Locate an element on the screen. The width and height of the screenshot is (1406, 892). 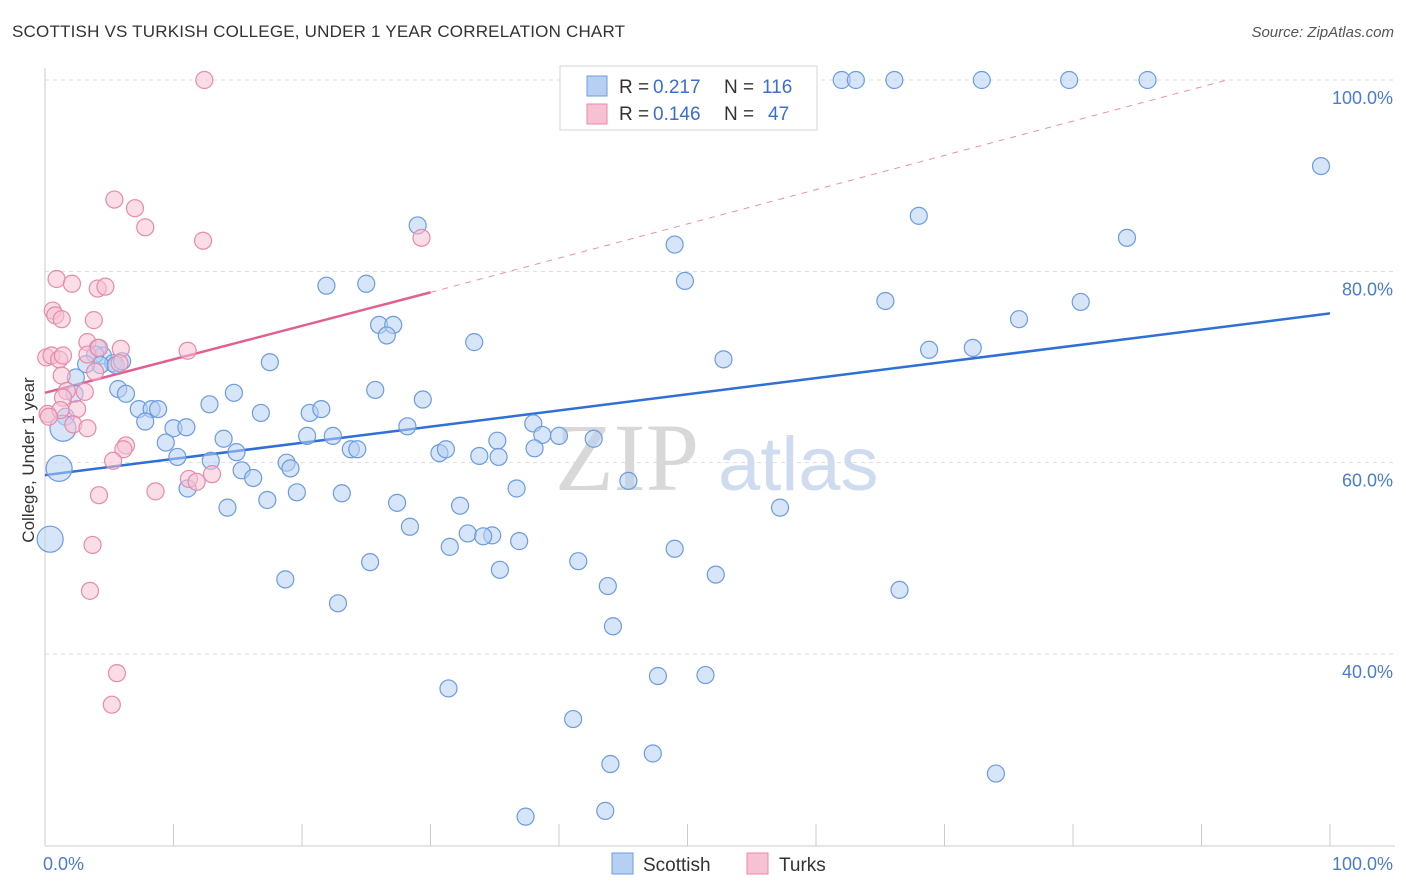
trend-line-turks is located at coordinates (237, 343).